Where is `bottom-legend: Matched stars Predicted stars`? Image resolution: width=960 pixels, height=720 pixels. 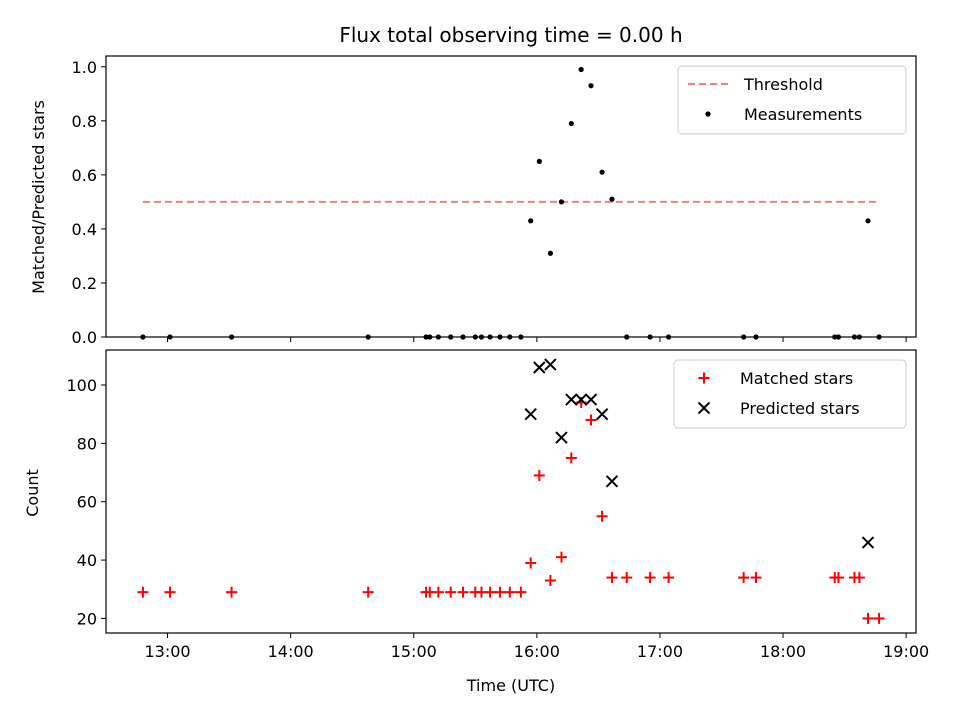
bottom-legend: Matched stars Predicted stars is located at coordinates (790, 394).